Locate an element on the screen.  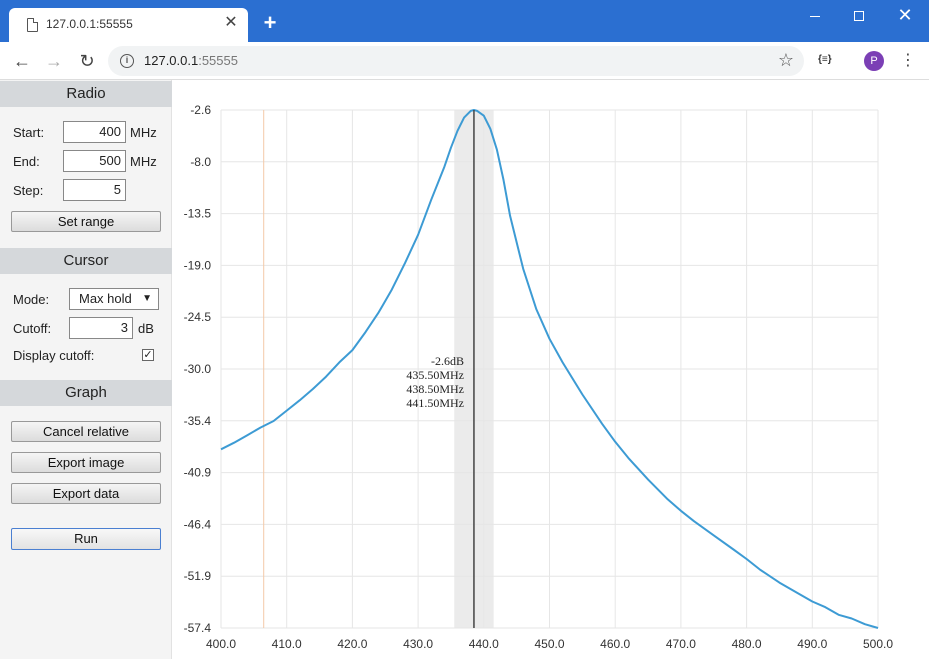
maximize-icon is located at coordinates (859, 15).